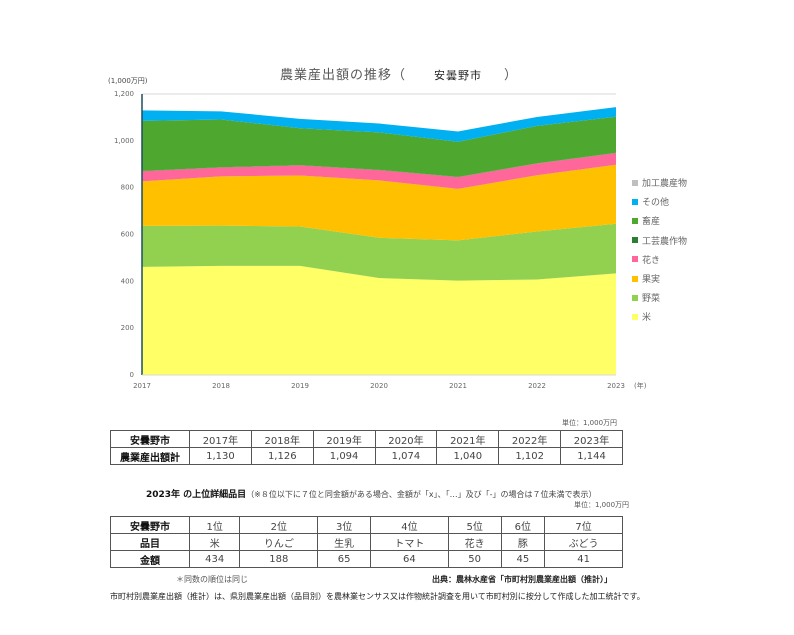 This screenshot has width=794, height=635. What do you see at coordinates (583, 525) in the screenshot?
I see `rank-cell: 7位` at bounding box center [583, 525].